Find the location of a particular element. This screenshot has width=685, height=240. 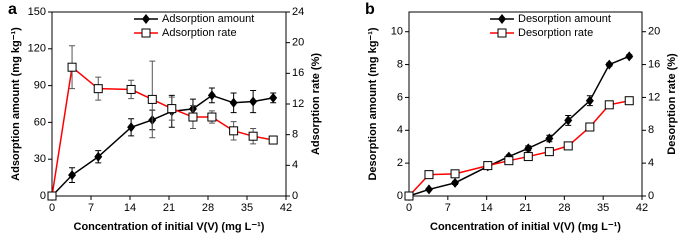

y-tick-label: 120 is located at coordinates (37, 49).